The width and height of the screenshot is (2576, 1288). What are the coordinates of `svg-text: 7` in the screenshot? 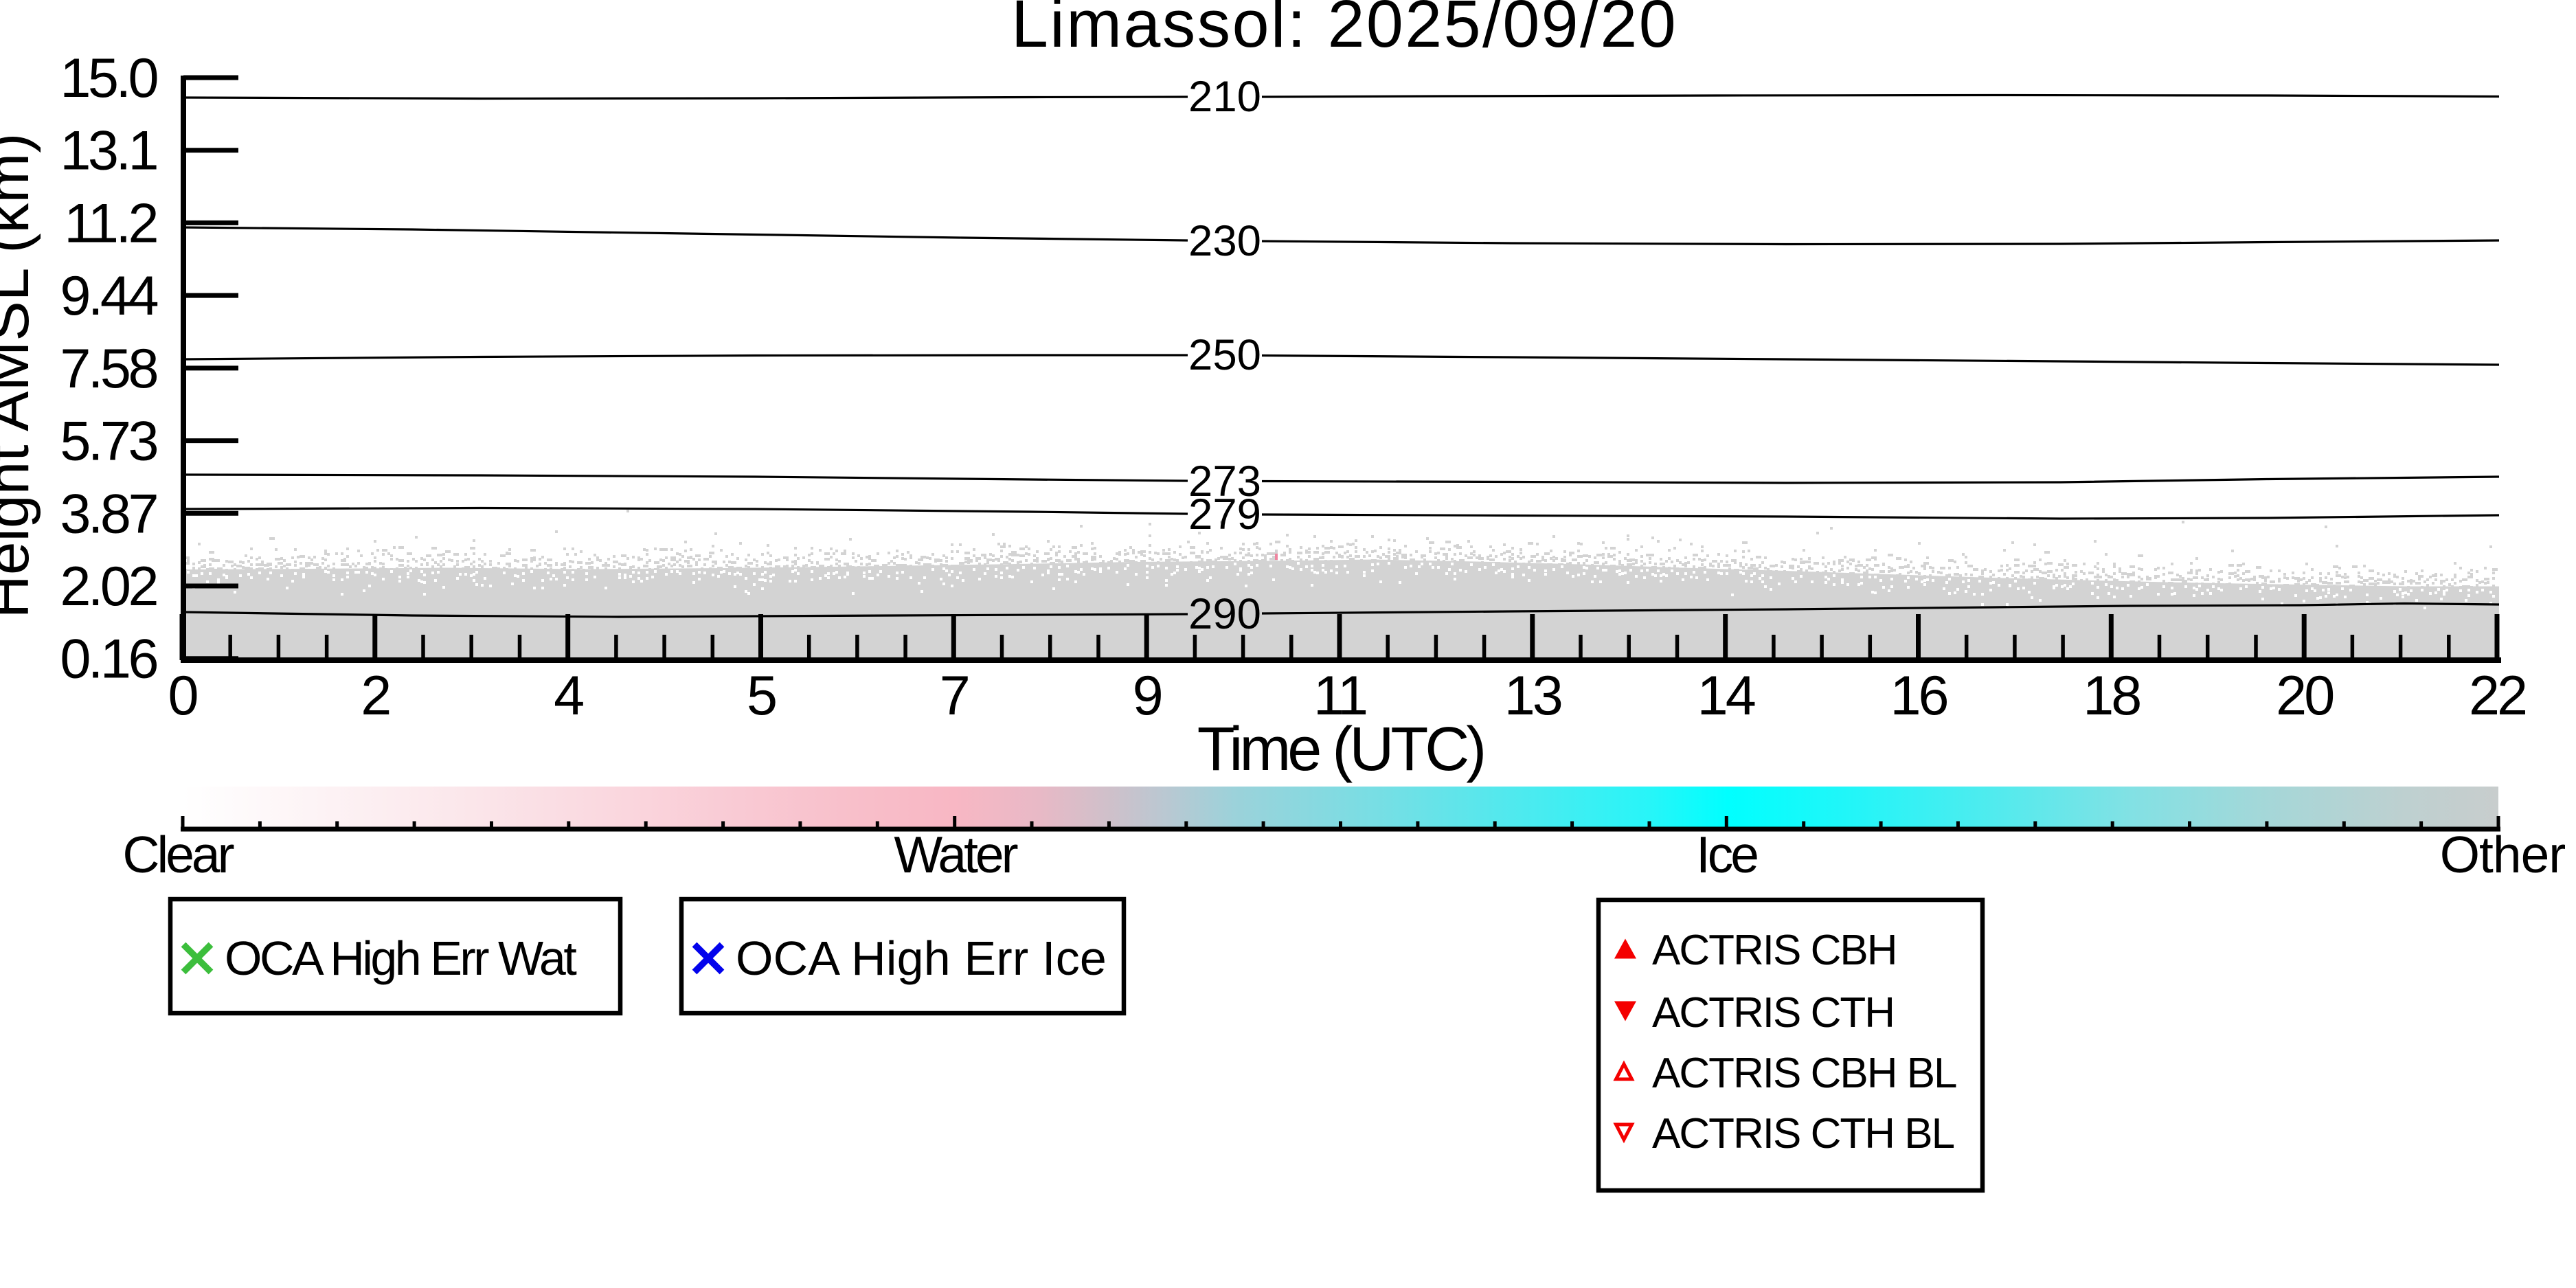 It's located at (954, 696).